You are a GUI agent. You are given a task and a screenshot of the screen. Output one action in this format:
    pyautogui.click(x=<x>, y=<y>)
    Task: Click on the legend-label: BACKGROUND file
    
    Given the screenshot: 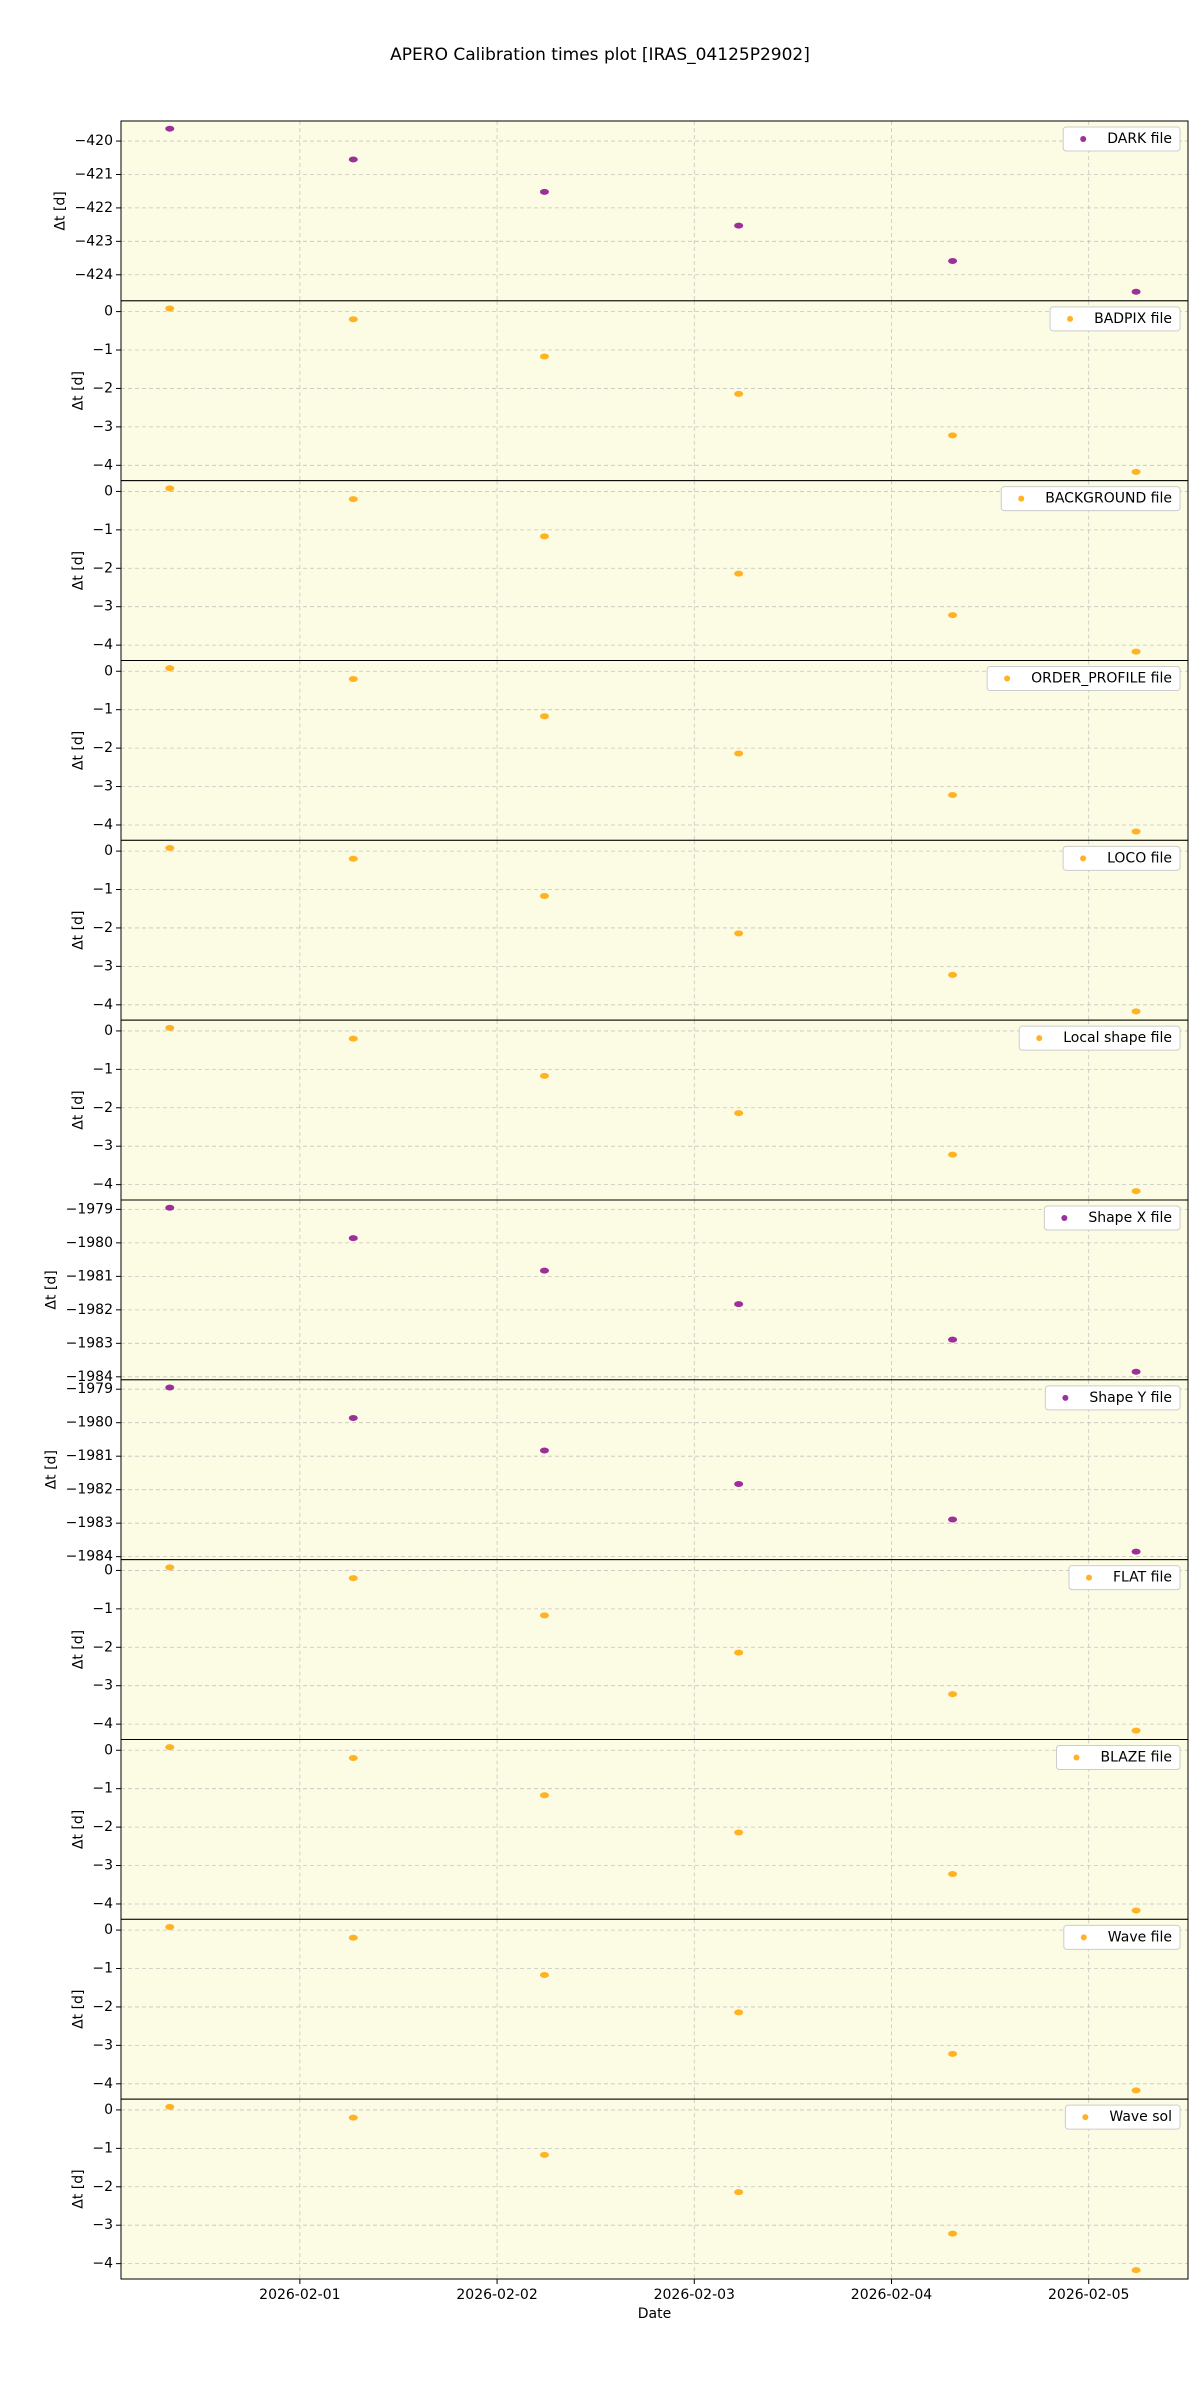 What is the action you would take?
    pyautogui.click(x=1108, y=499)
    